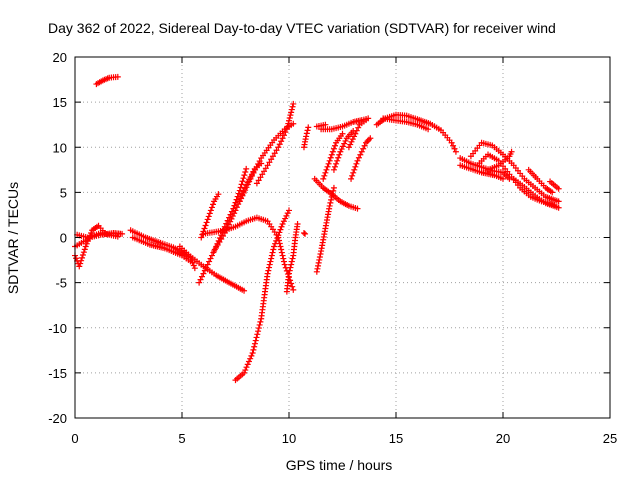 The image size is (640, 480). Describe the element at coordinates (60, 147) in the screenshot. I see `y-tick-label: 10` at that location.